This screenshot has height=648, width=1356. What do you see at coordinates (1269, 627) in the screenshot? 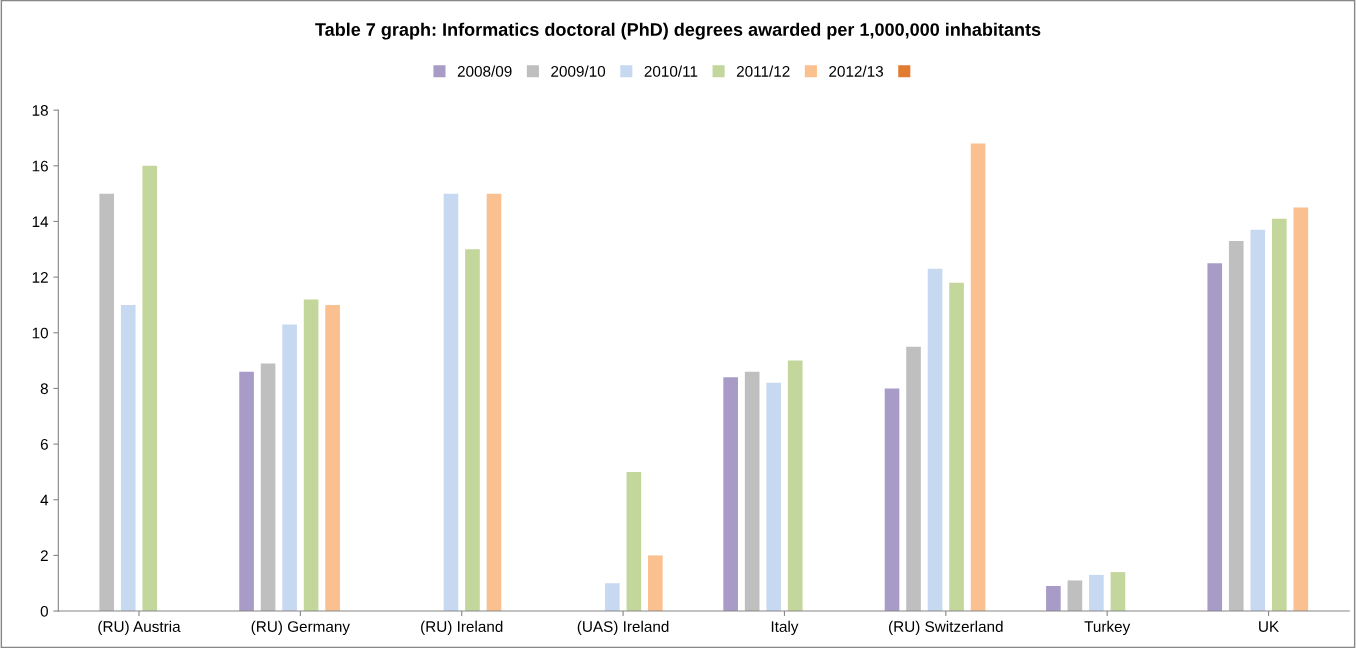
I see `x-tick-label: UK` at bounding box center [1269, 627].